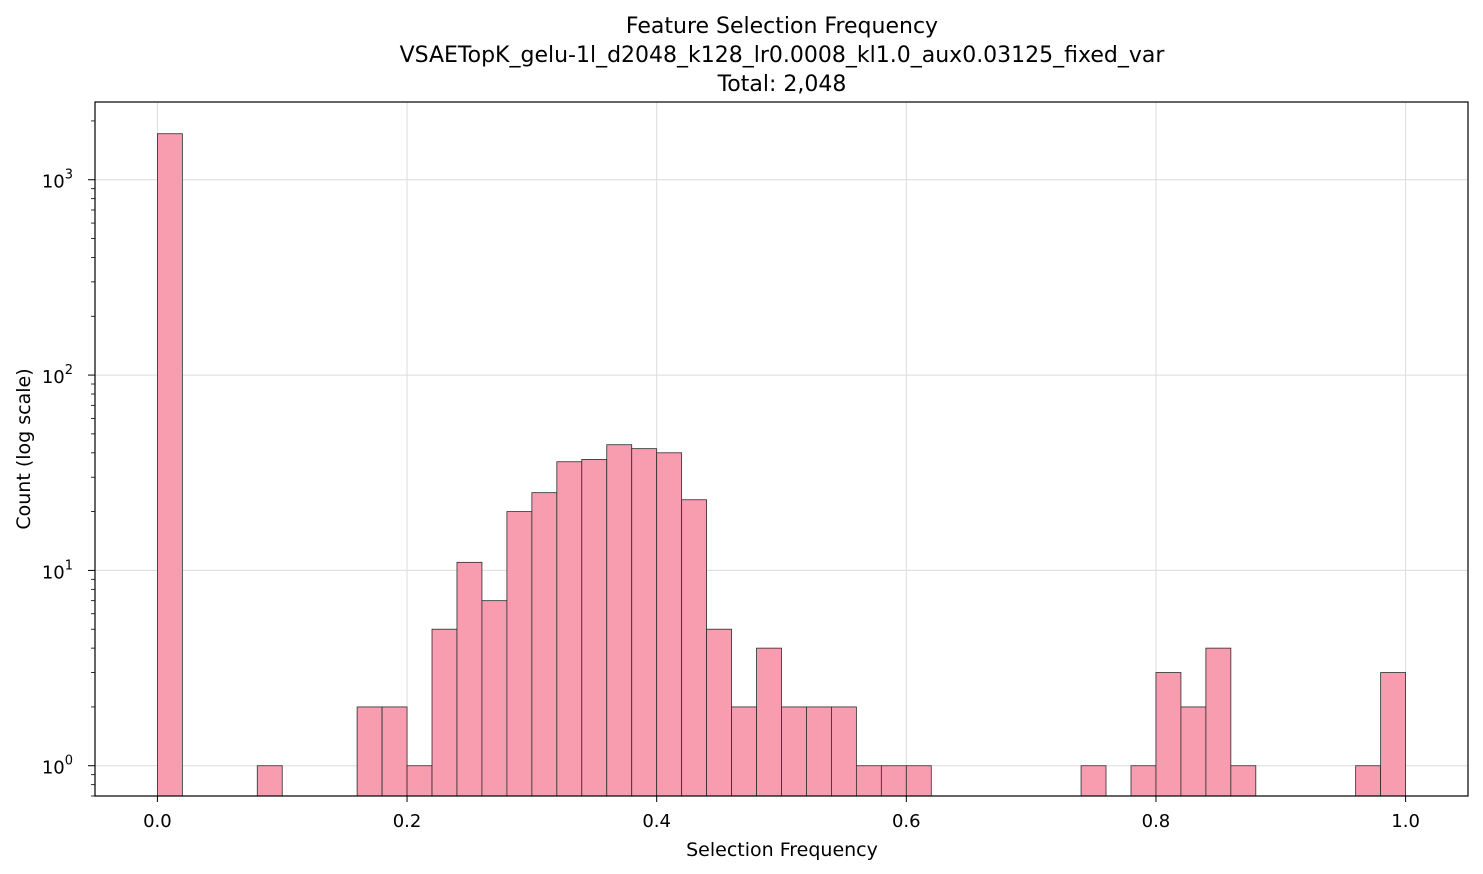  What do you see at coordinates (782, 850) in the screenshot?
I see `x-axis-label: Selection Frequency` at bounding box center [782, 850].